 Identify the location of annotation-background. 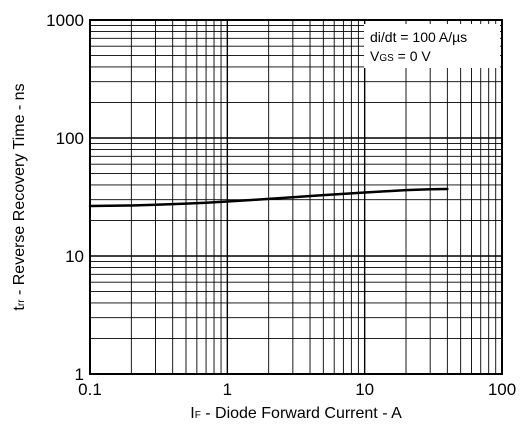
(432, 46).